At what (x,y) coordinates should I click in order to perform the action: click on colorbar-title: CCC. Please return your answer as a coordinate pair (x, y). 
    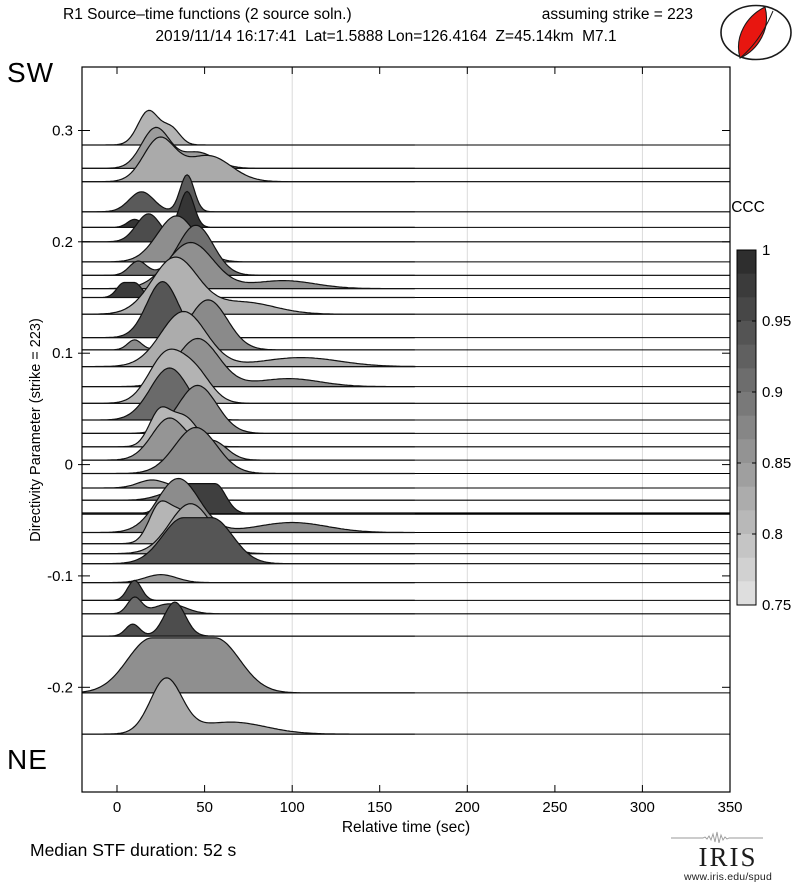
    Looking at the image, I should click on (748, 207).